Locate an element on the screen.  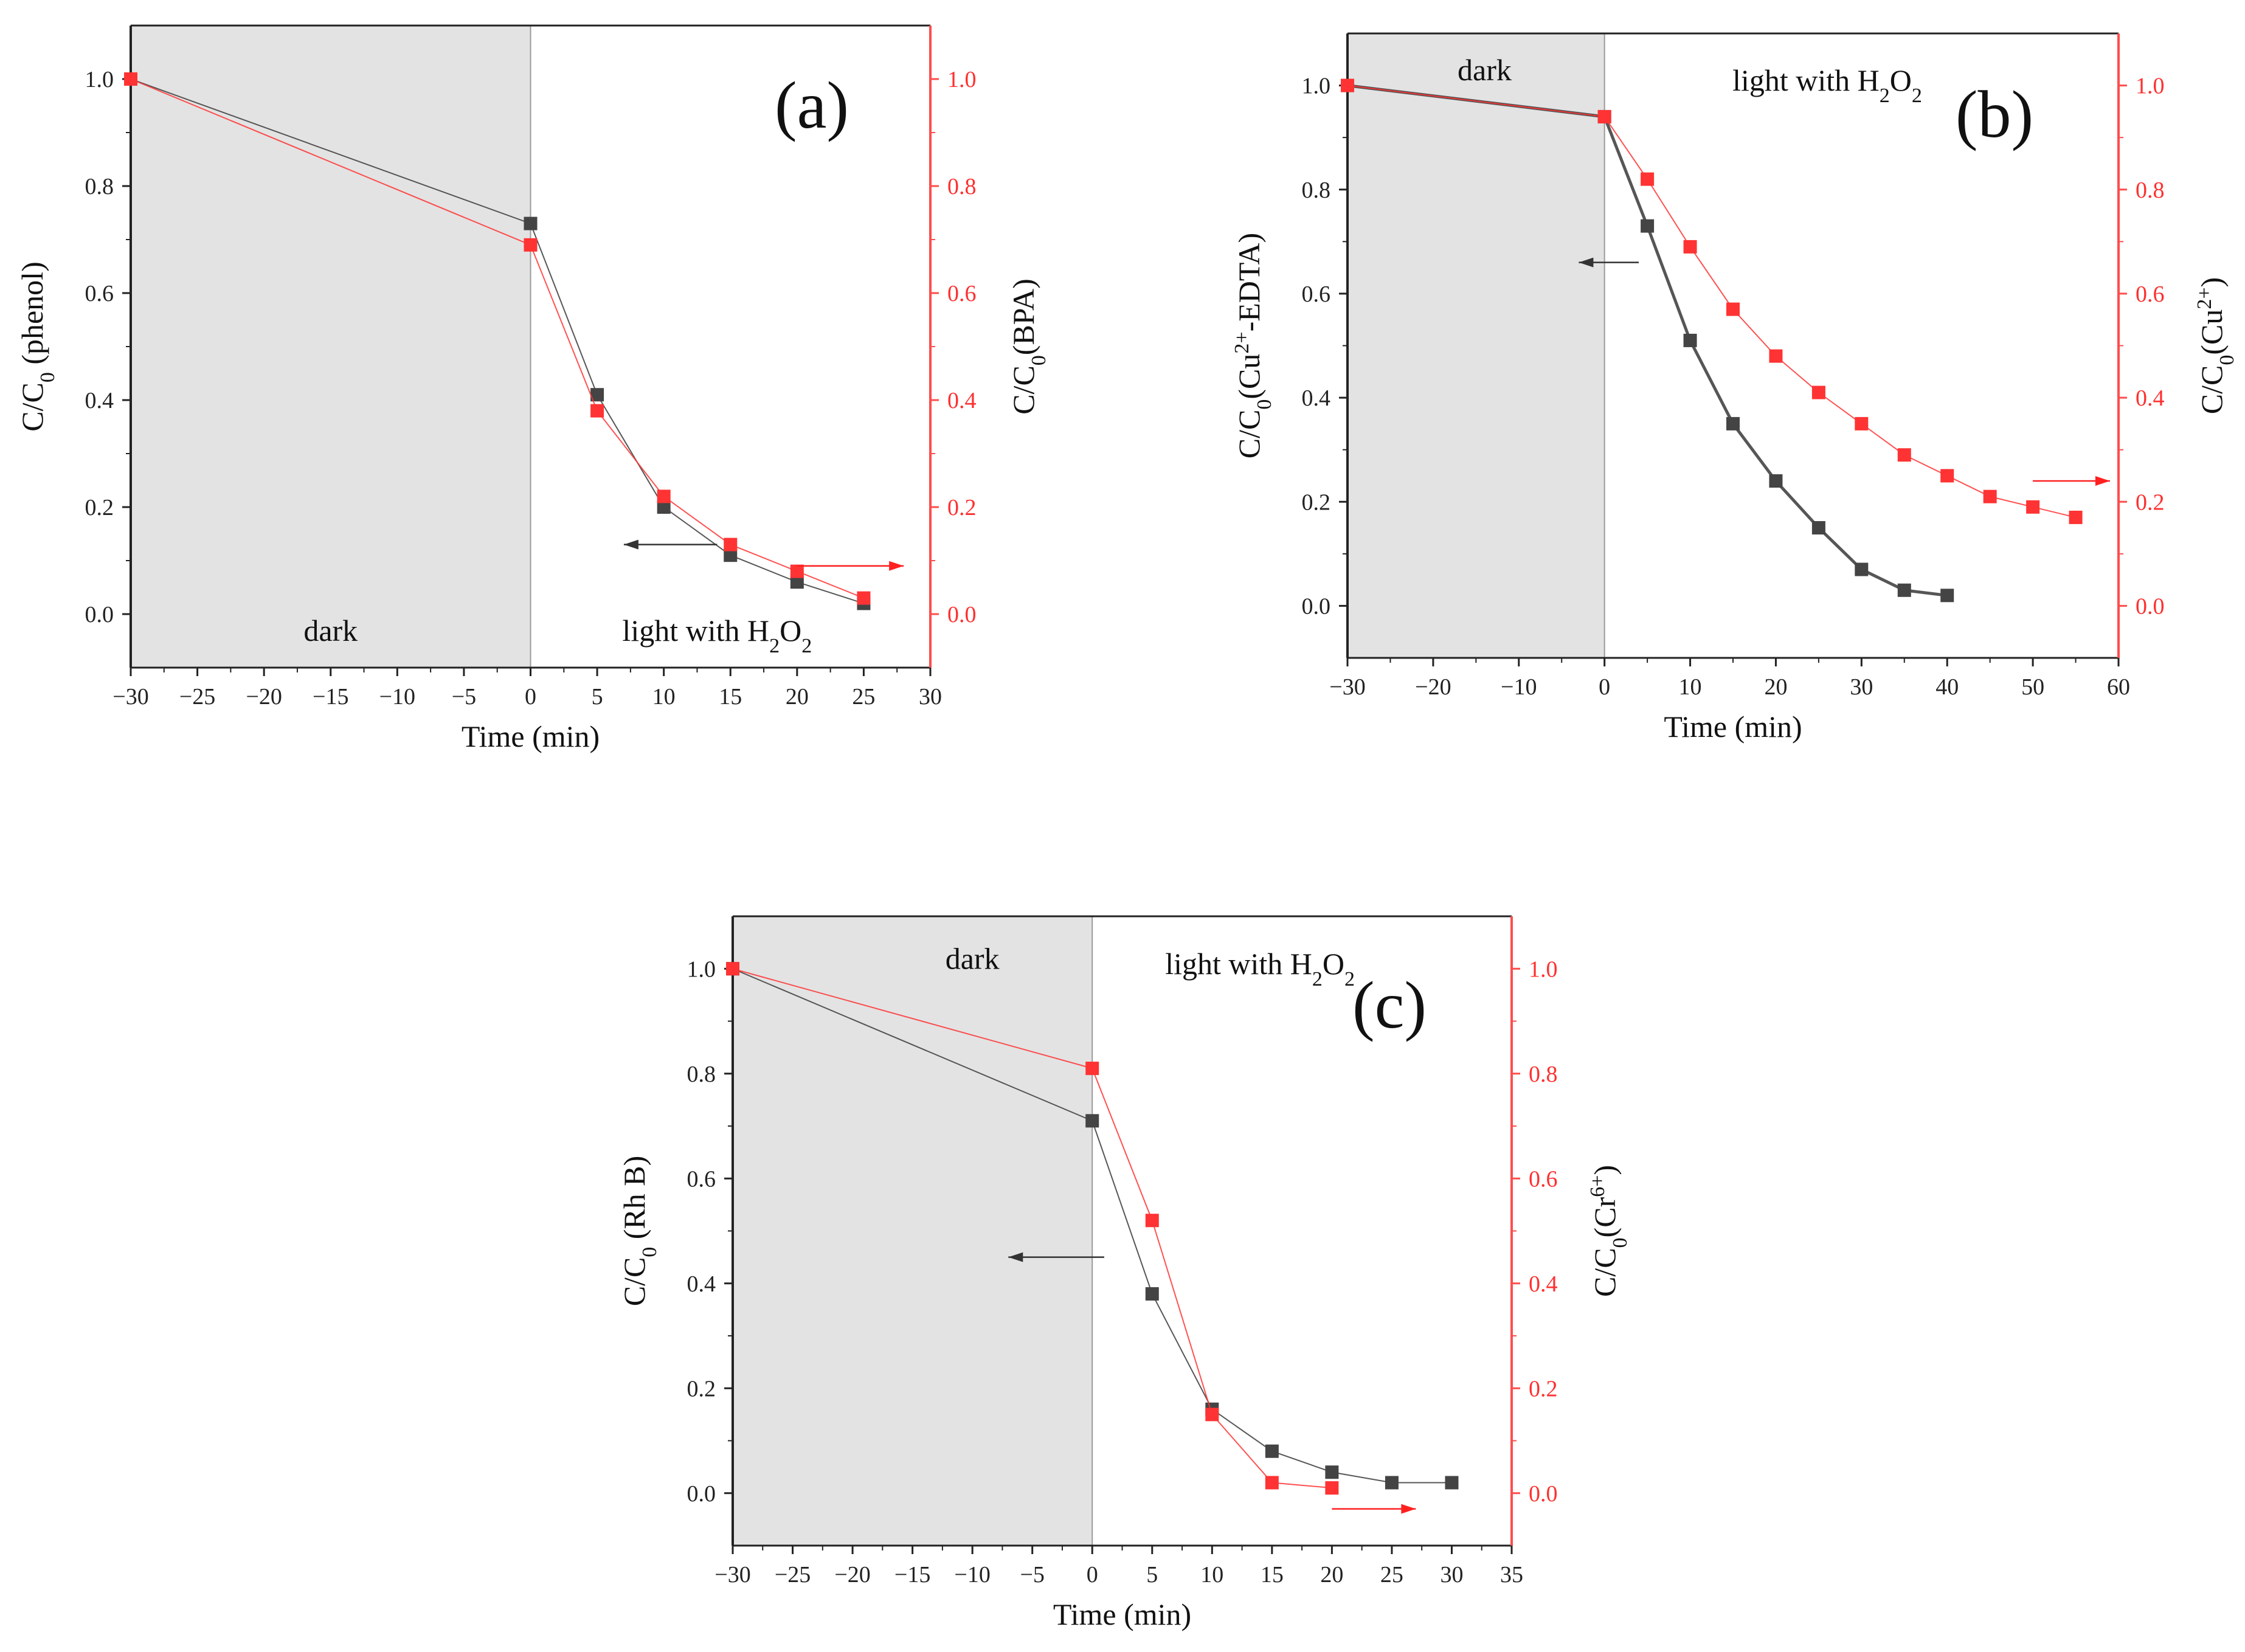
x-tick-label: 20 is located at coordinates (797, 697).